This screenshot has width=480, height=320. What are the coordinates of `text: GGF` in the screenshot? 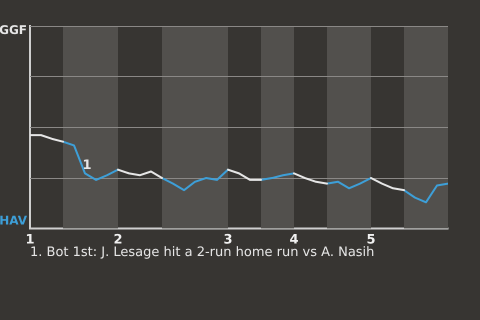 It's located at (13, 30).